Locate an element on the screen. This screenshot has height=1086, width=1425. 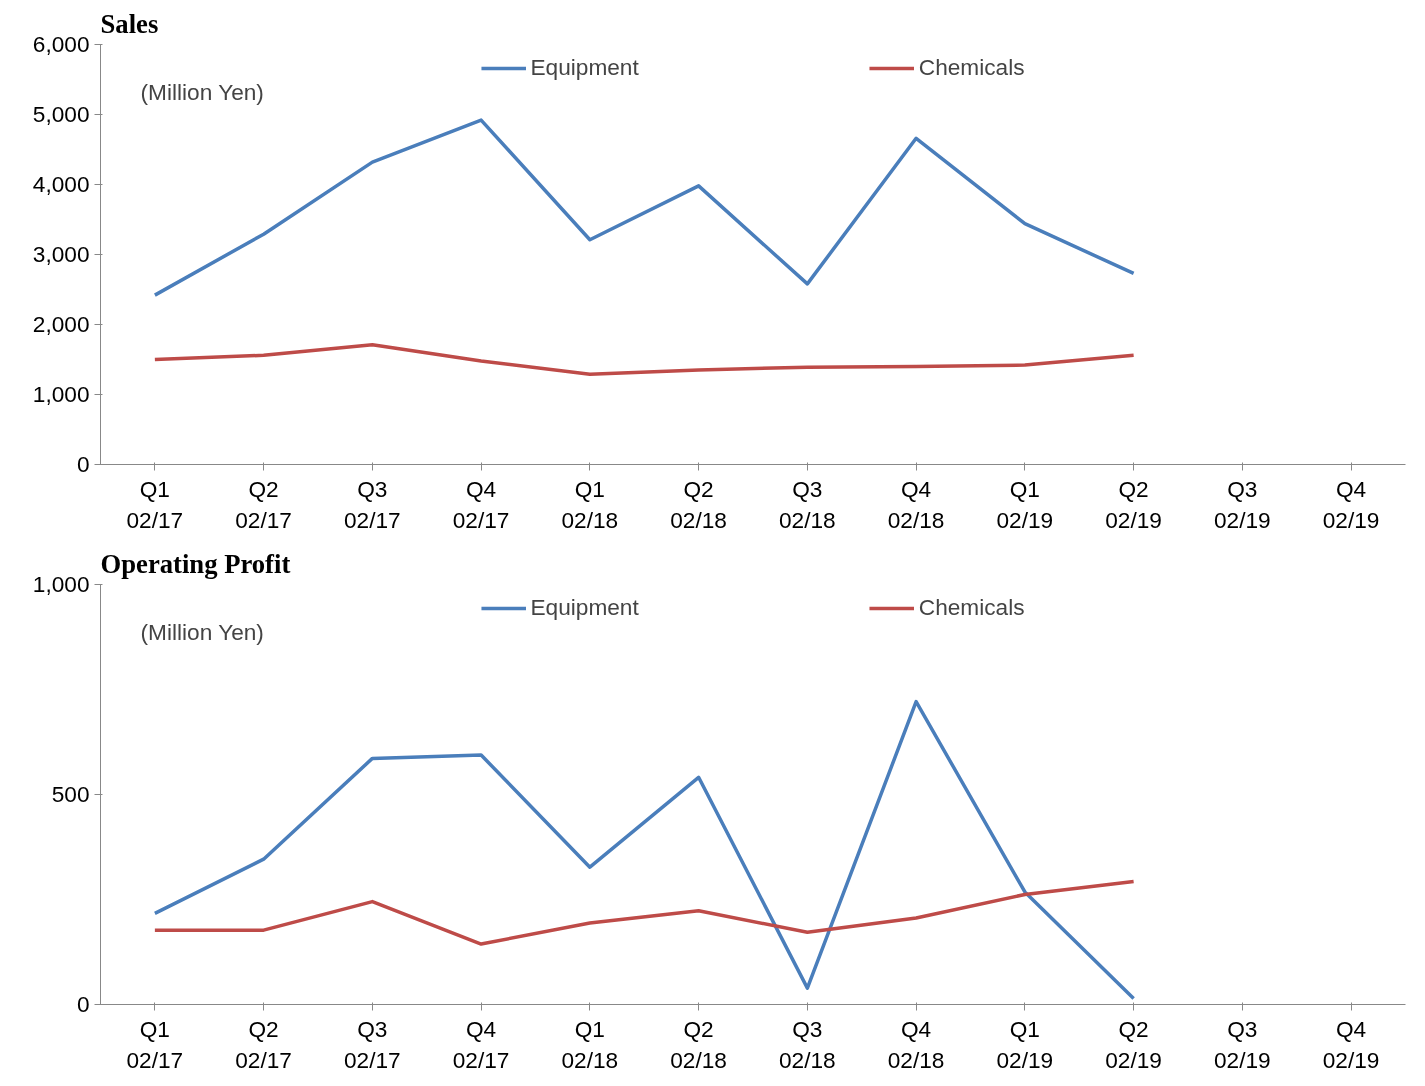
y-tick-label: 500 is located at coordinates (70, 794).